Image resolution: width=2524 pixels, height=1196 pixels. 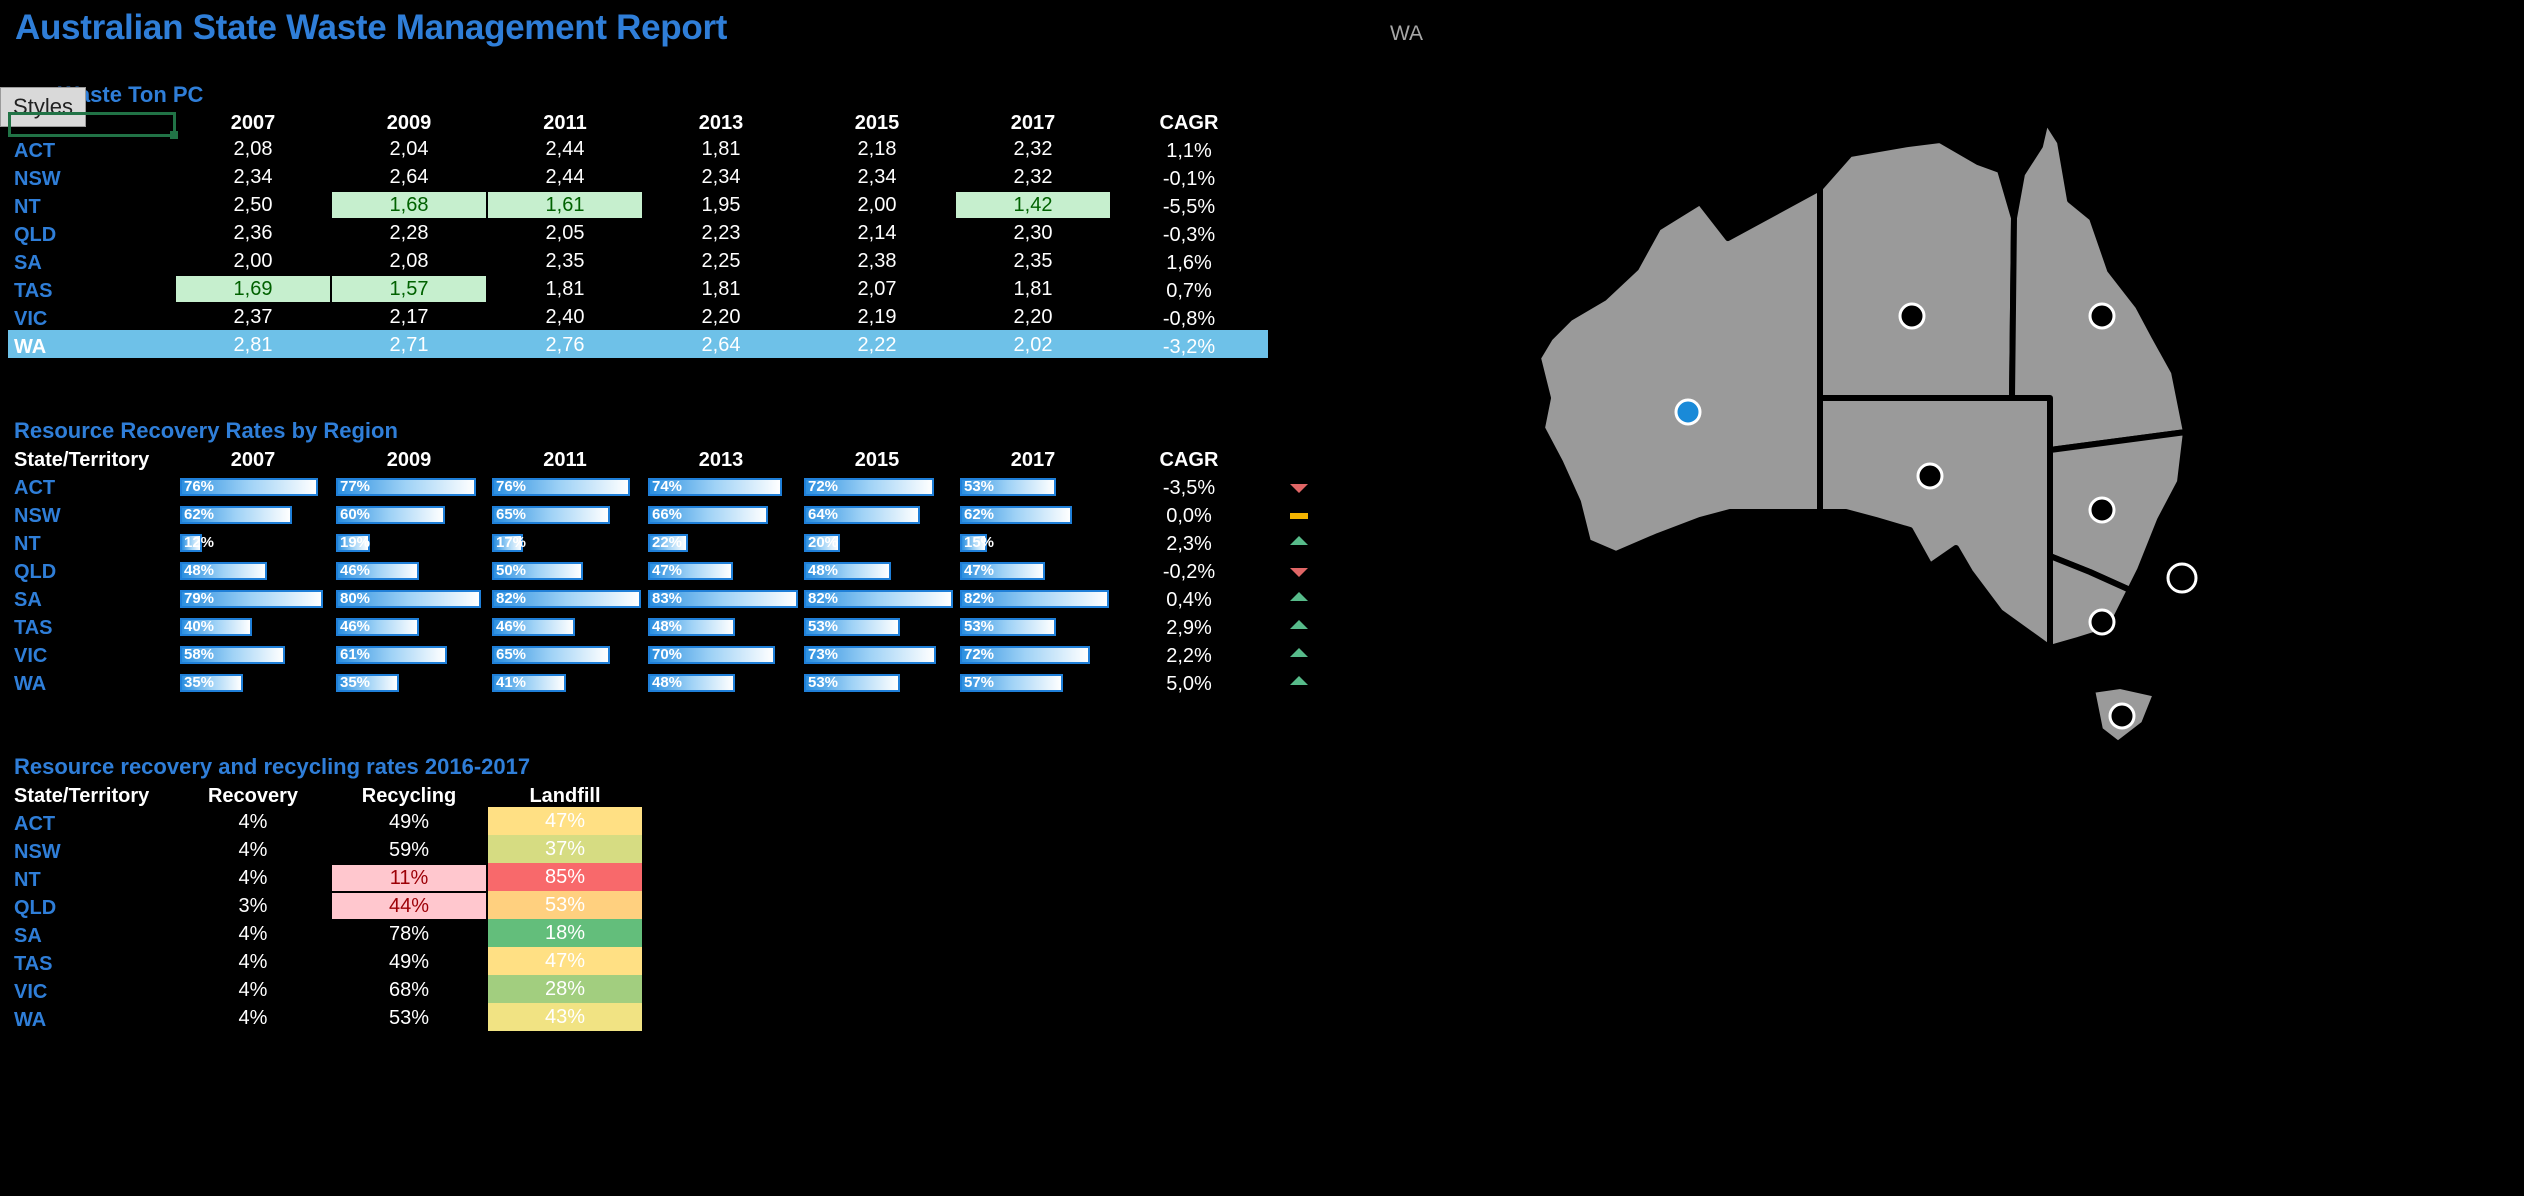 What do you see at coordinates (822, 543) in the screenshot?
I see `recovery-bar: 20%` at bounding box center [822, 543].